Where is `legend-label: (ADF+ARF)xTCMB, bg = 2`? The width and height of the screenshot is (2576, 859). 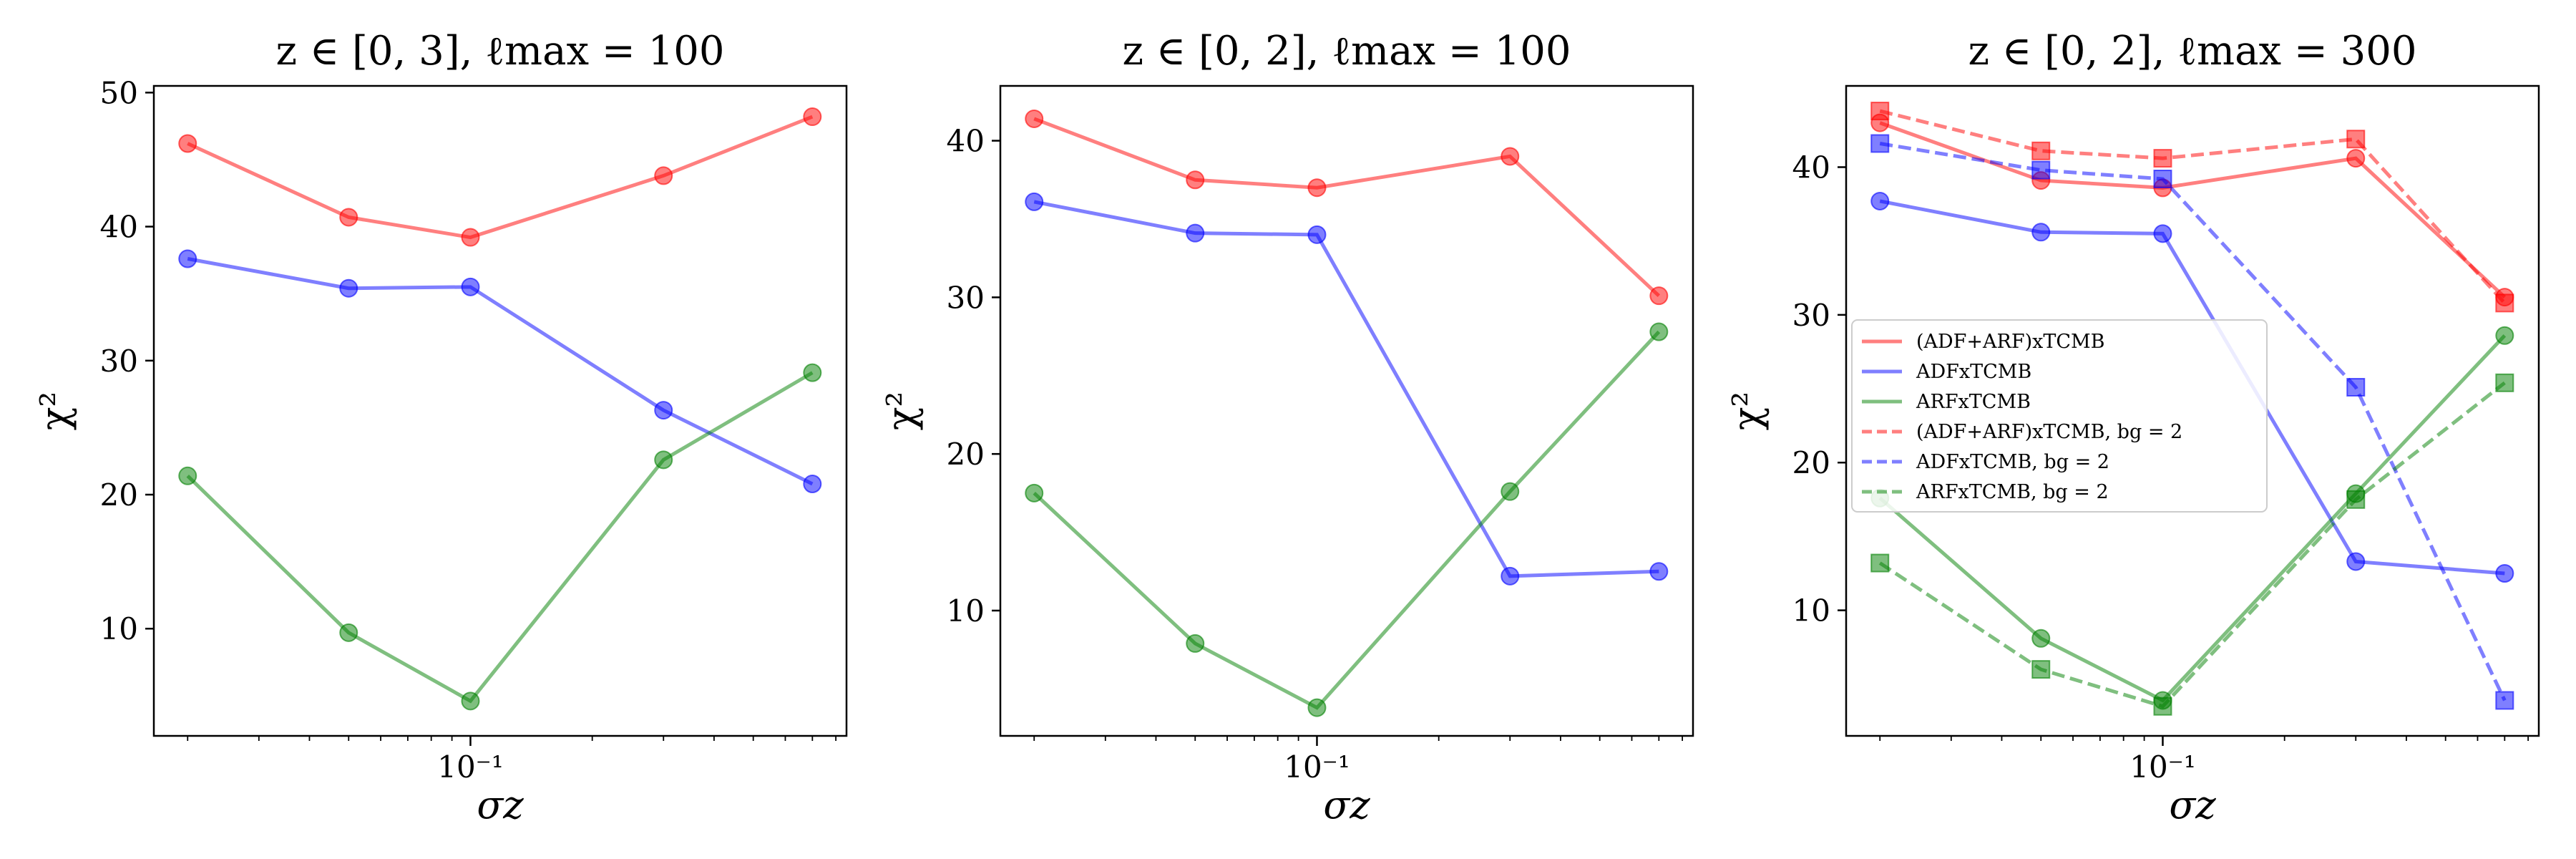 legend-label: (ADF+ARF)xTCMB, bg = 2 is located at coordinates (2049, 432).